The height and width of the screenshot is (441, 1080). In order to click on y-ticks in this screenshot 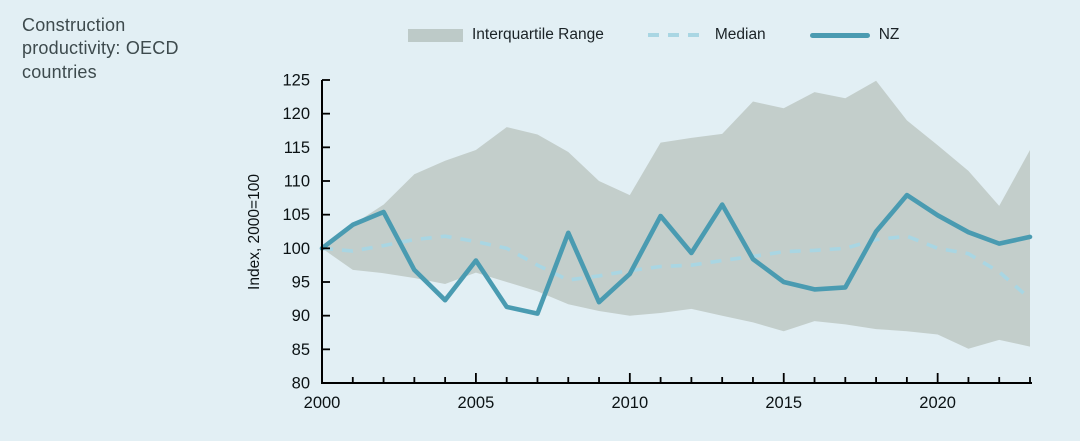, I will do `click(326, 231)`.